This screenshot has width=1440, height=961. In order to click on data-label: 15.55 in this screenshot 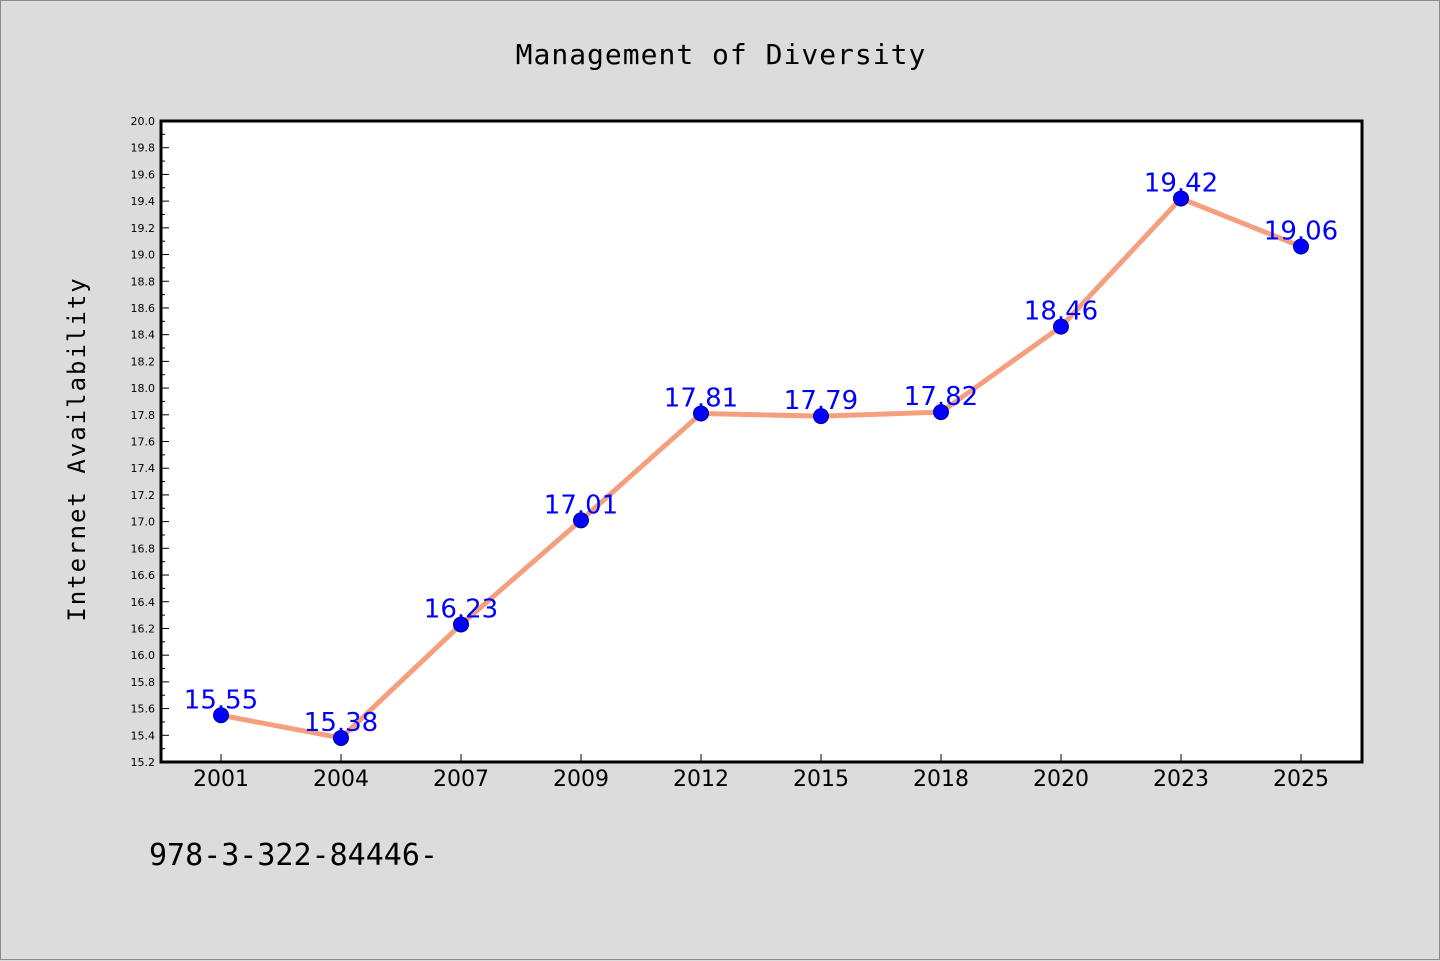, I will do `click(221, 700)`.